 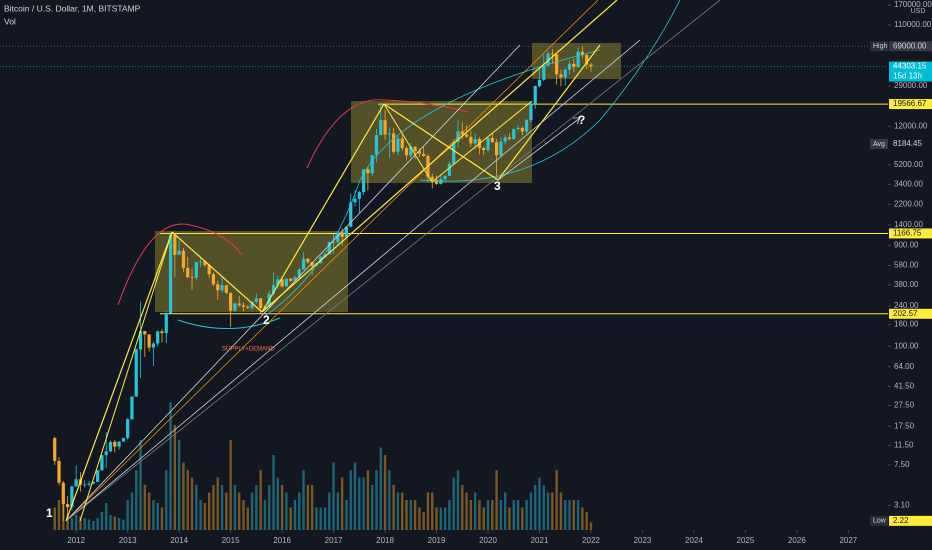 I want to click on price-label-box, so click(x=910, y=144).